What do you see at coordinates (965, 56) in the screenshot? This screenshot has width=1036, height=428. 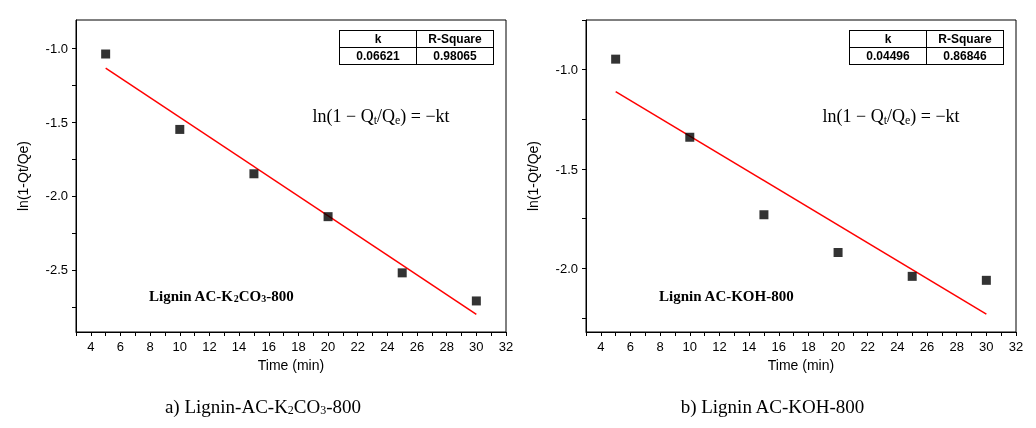 I see `annotation: 0.86846` at bounding box center [965, 56].